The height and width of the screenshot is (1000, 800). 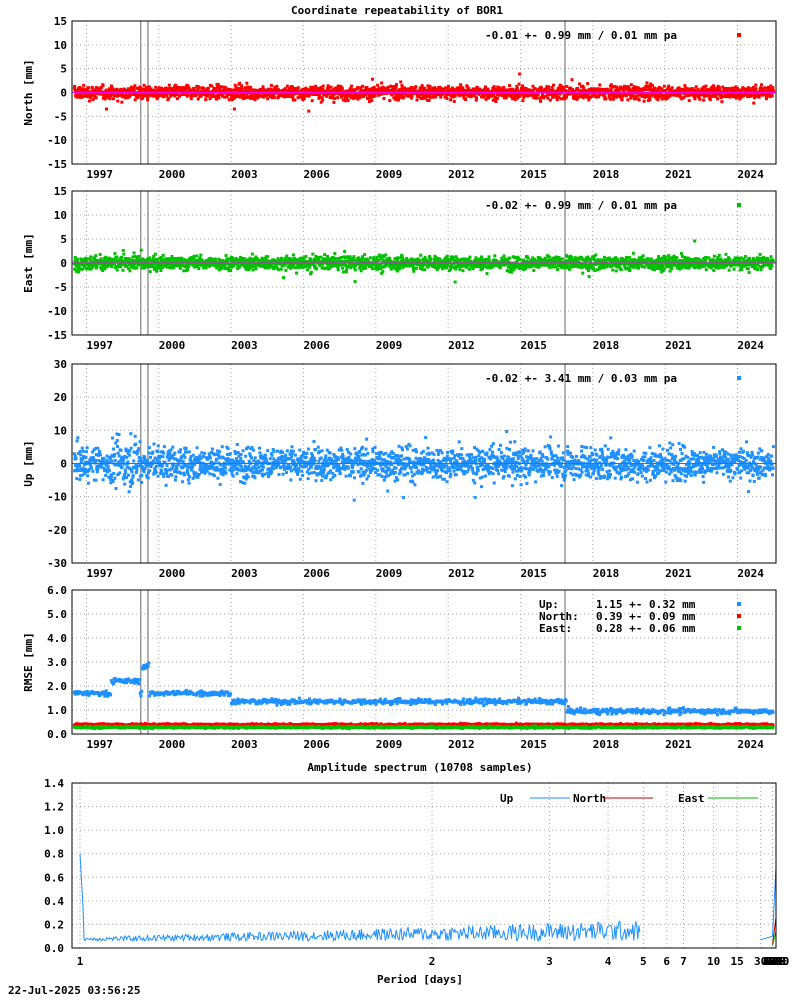 I want to click on x-tick-label: 2024, so click(x=750, y=573).